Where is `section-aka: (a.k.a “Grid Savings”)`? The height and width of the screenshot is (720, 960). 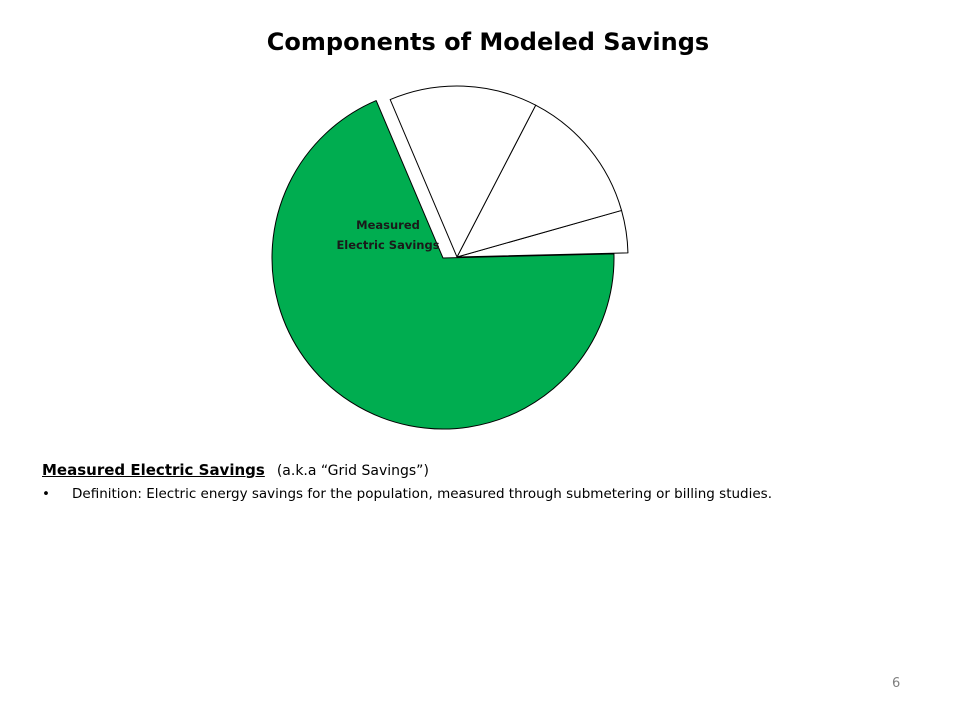
section-aka: (a.k.a “Grid Savings”) is located at coordinates (352, 471).